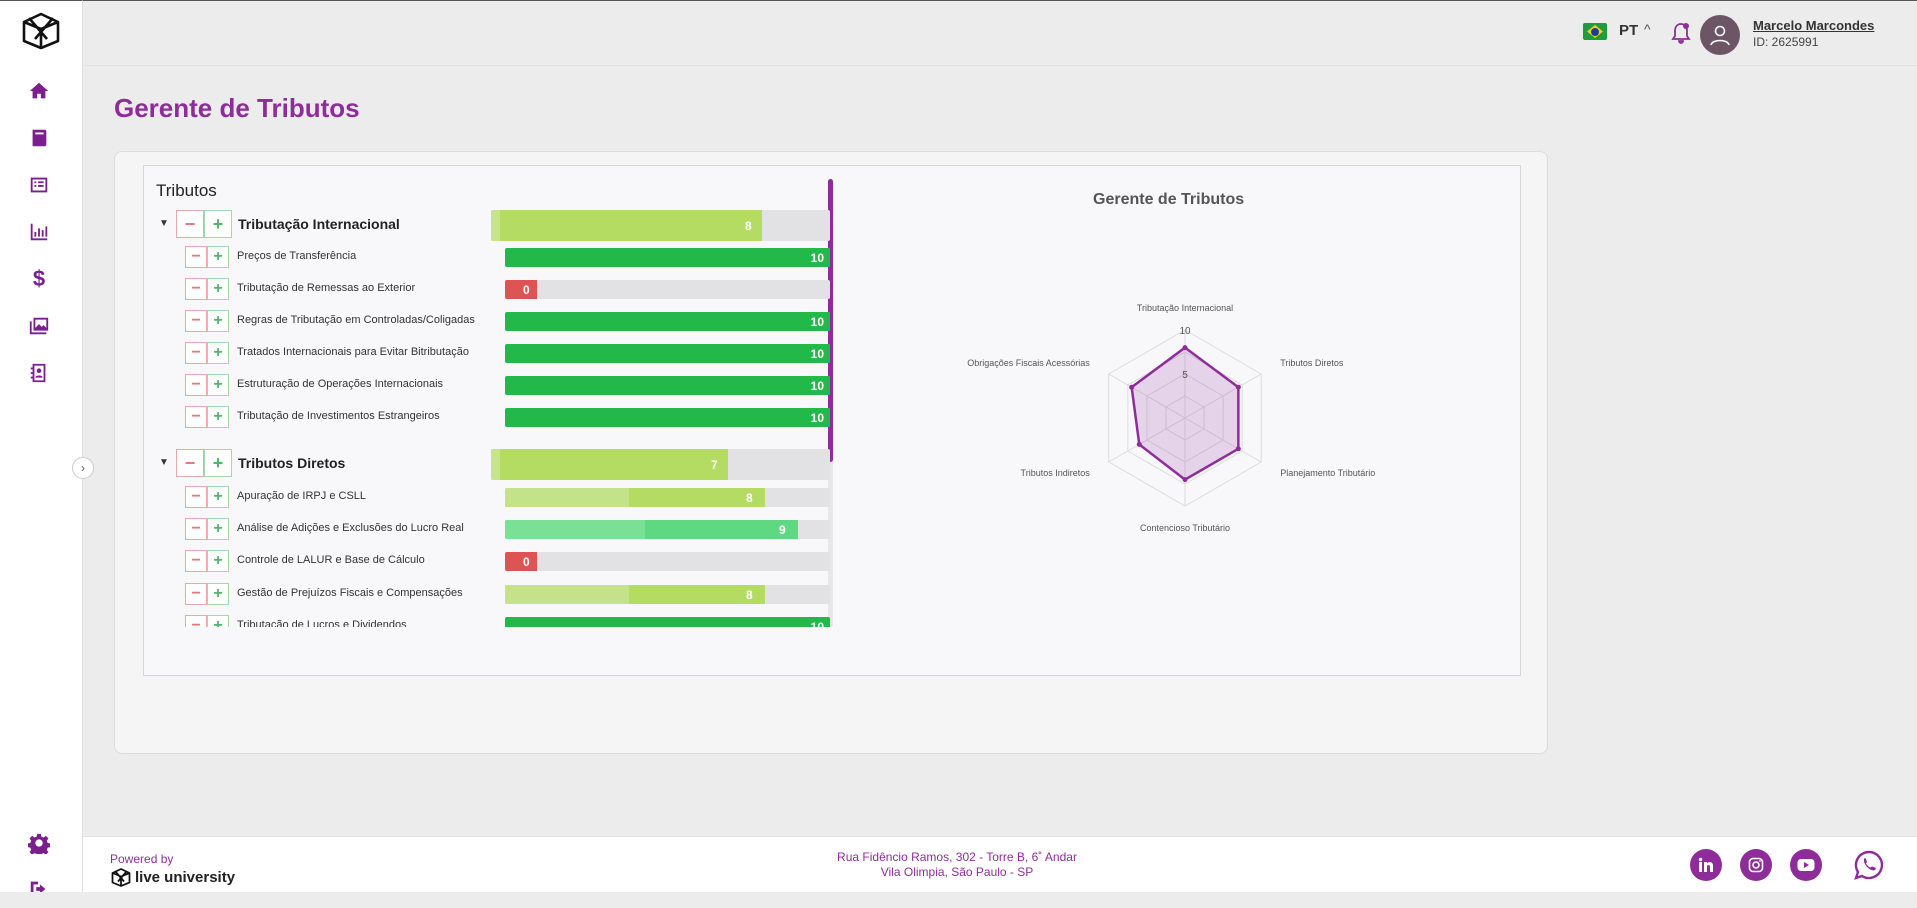  I want to click on user-name-link: Marcelo Marcondes, so click(1814, 25).